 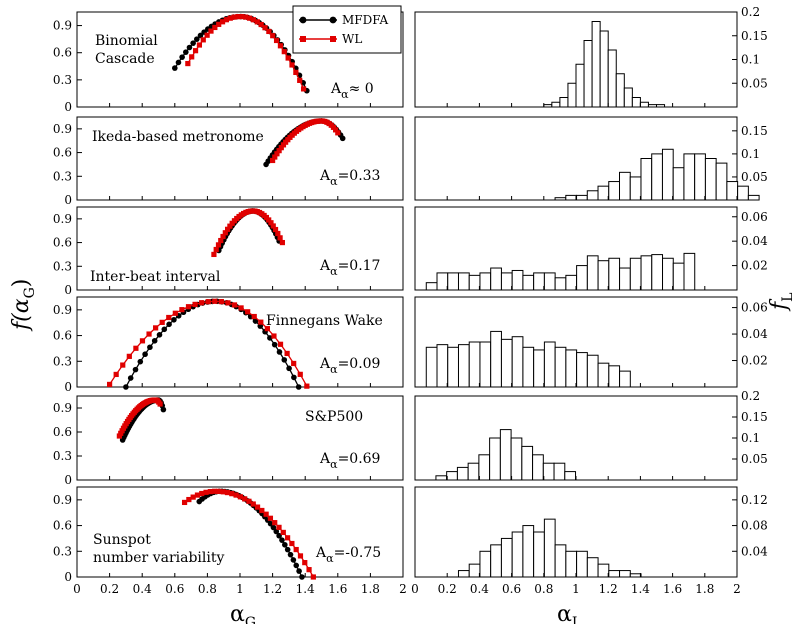 I want to click on legend-mfdfa-label: MFDFA, so click(x=365, y=20).